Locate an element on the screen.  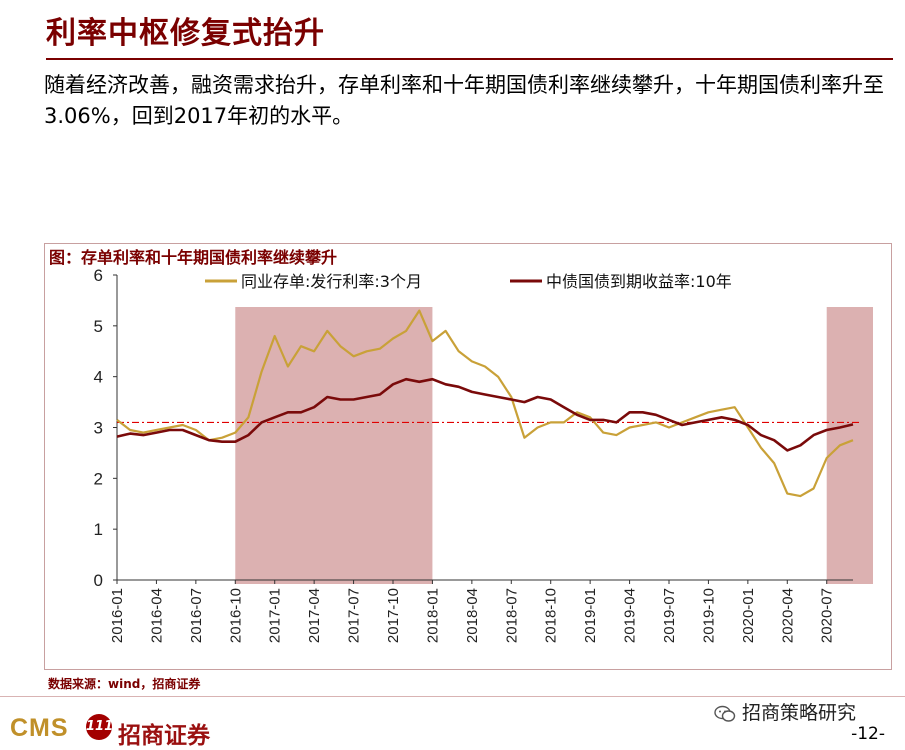
x-tick-label: 2018-01 is located at coordinates (432, 615).